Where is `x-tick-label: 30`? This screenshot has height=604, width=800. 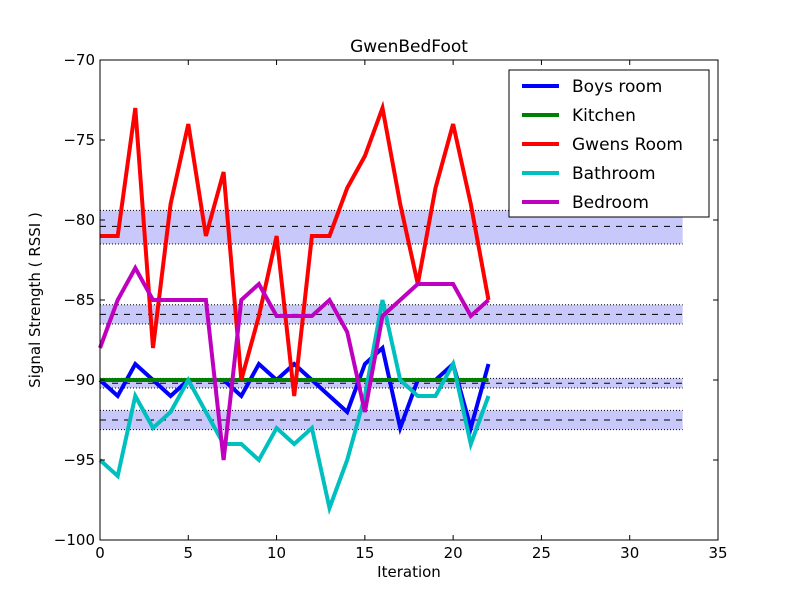
x-tick-label: 30 is located at coordinates (629, 553).